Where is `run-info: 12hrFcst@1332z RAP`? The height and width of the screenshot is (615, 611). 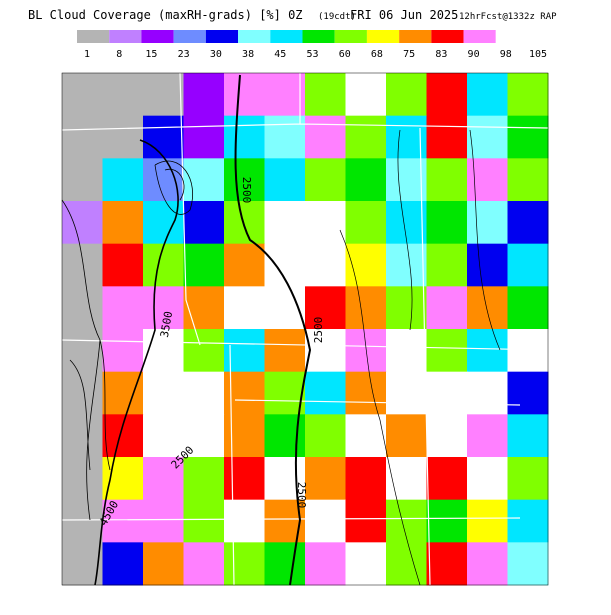 run-info: 12hrFcst@1332z RAP is located at coordinates (508, 17).